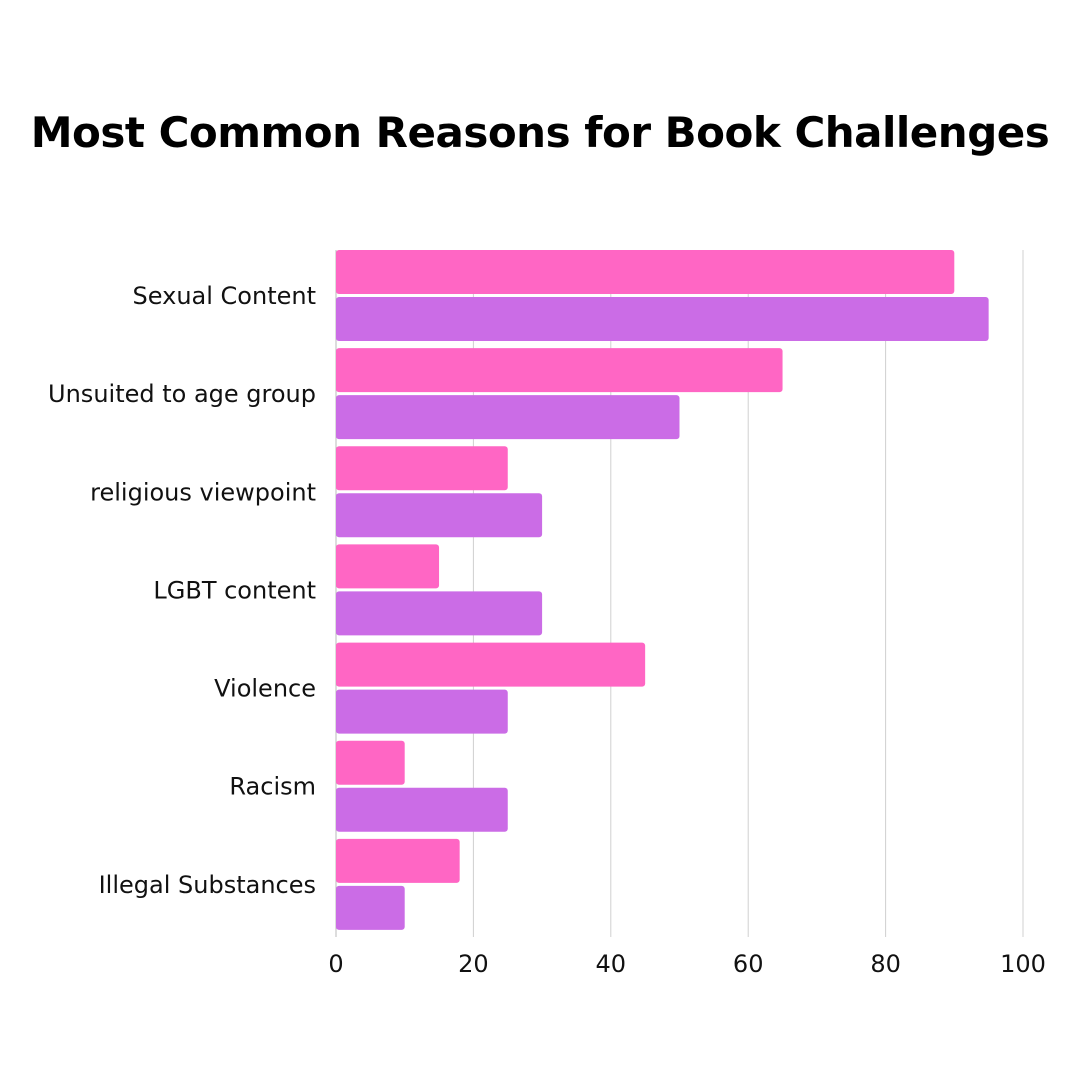 This screenshot has width=1080, height=1080. I want to click on chart-title: Most Common Reasons for Book Challenges, so click(540, 132).